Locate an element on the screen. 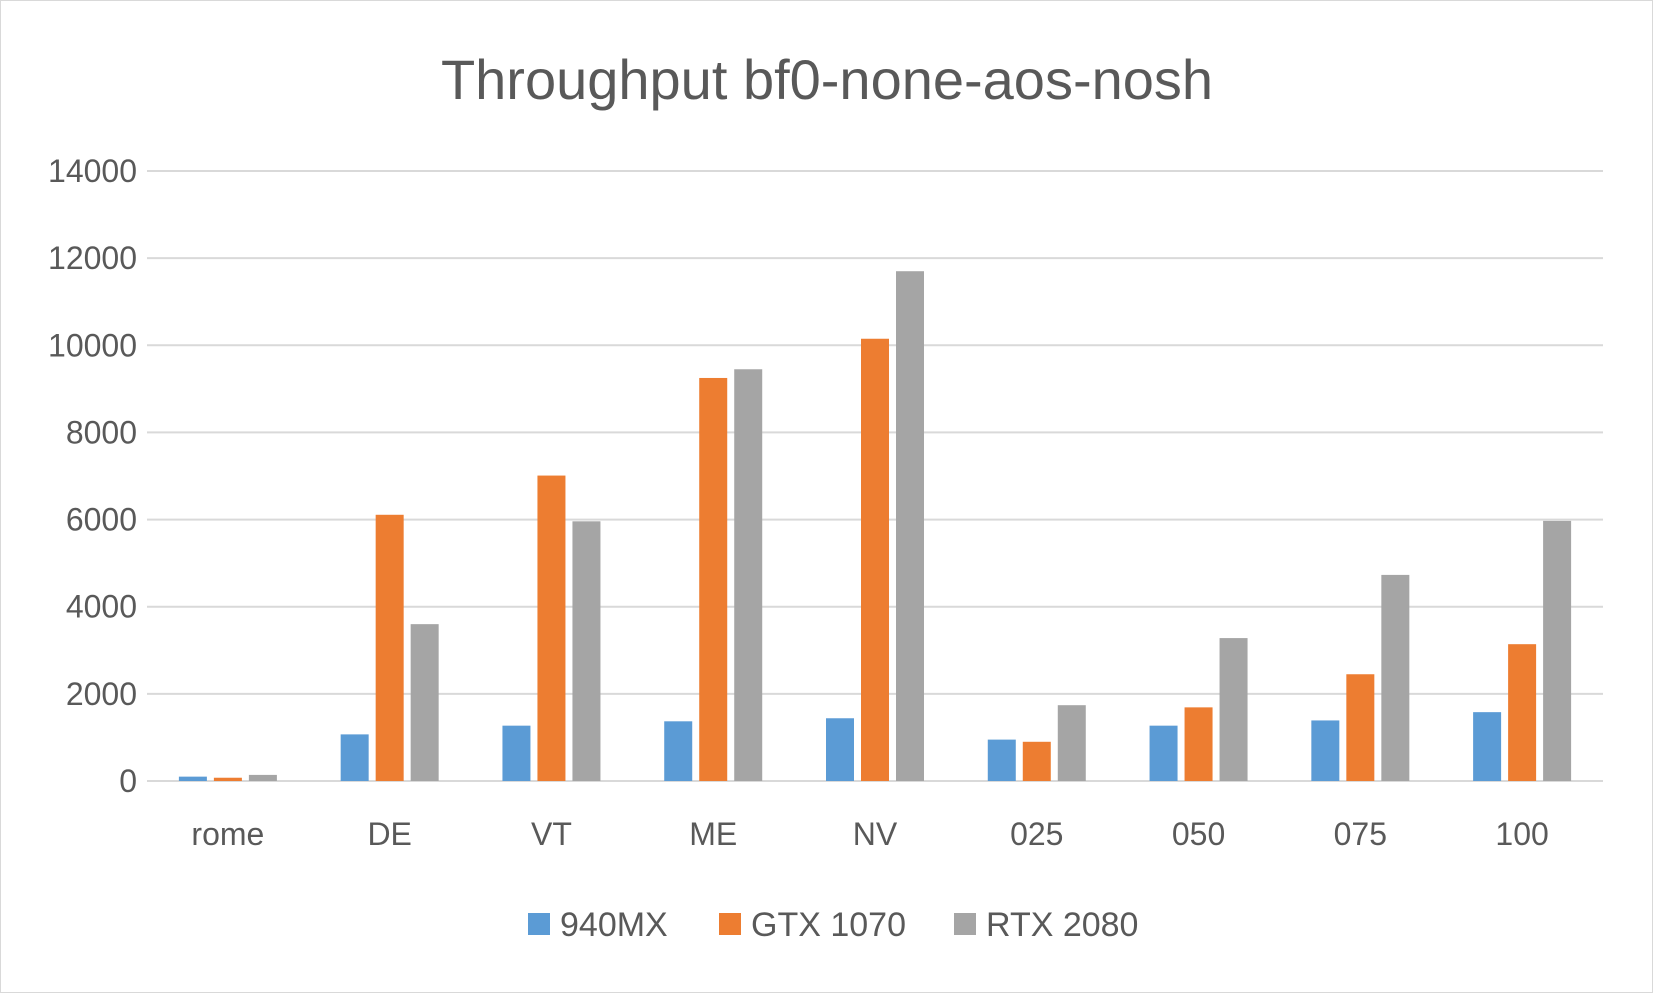  y-tick-label: 0 is located at coordinates (128, 781).